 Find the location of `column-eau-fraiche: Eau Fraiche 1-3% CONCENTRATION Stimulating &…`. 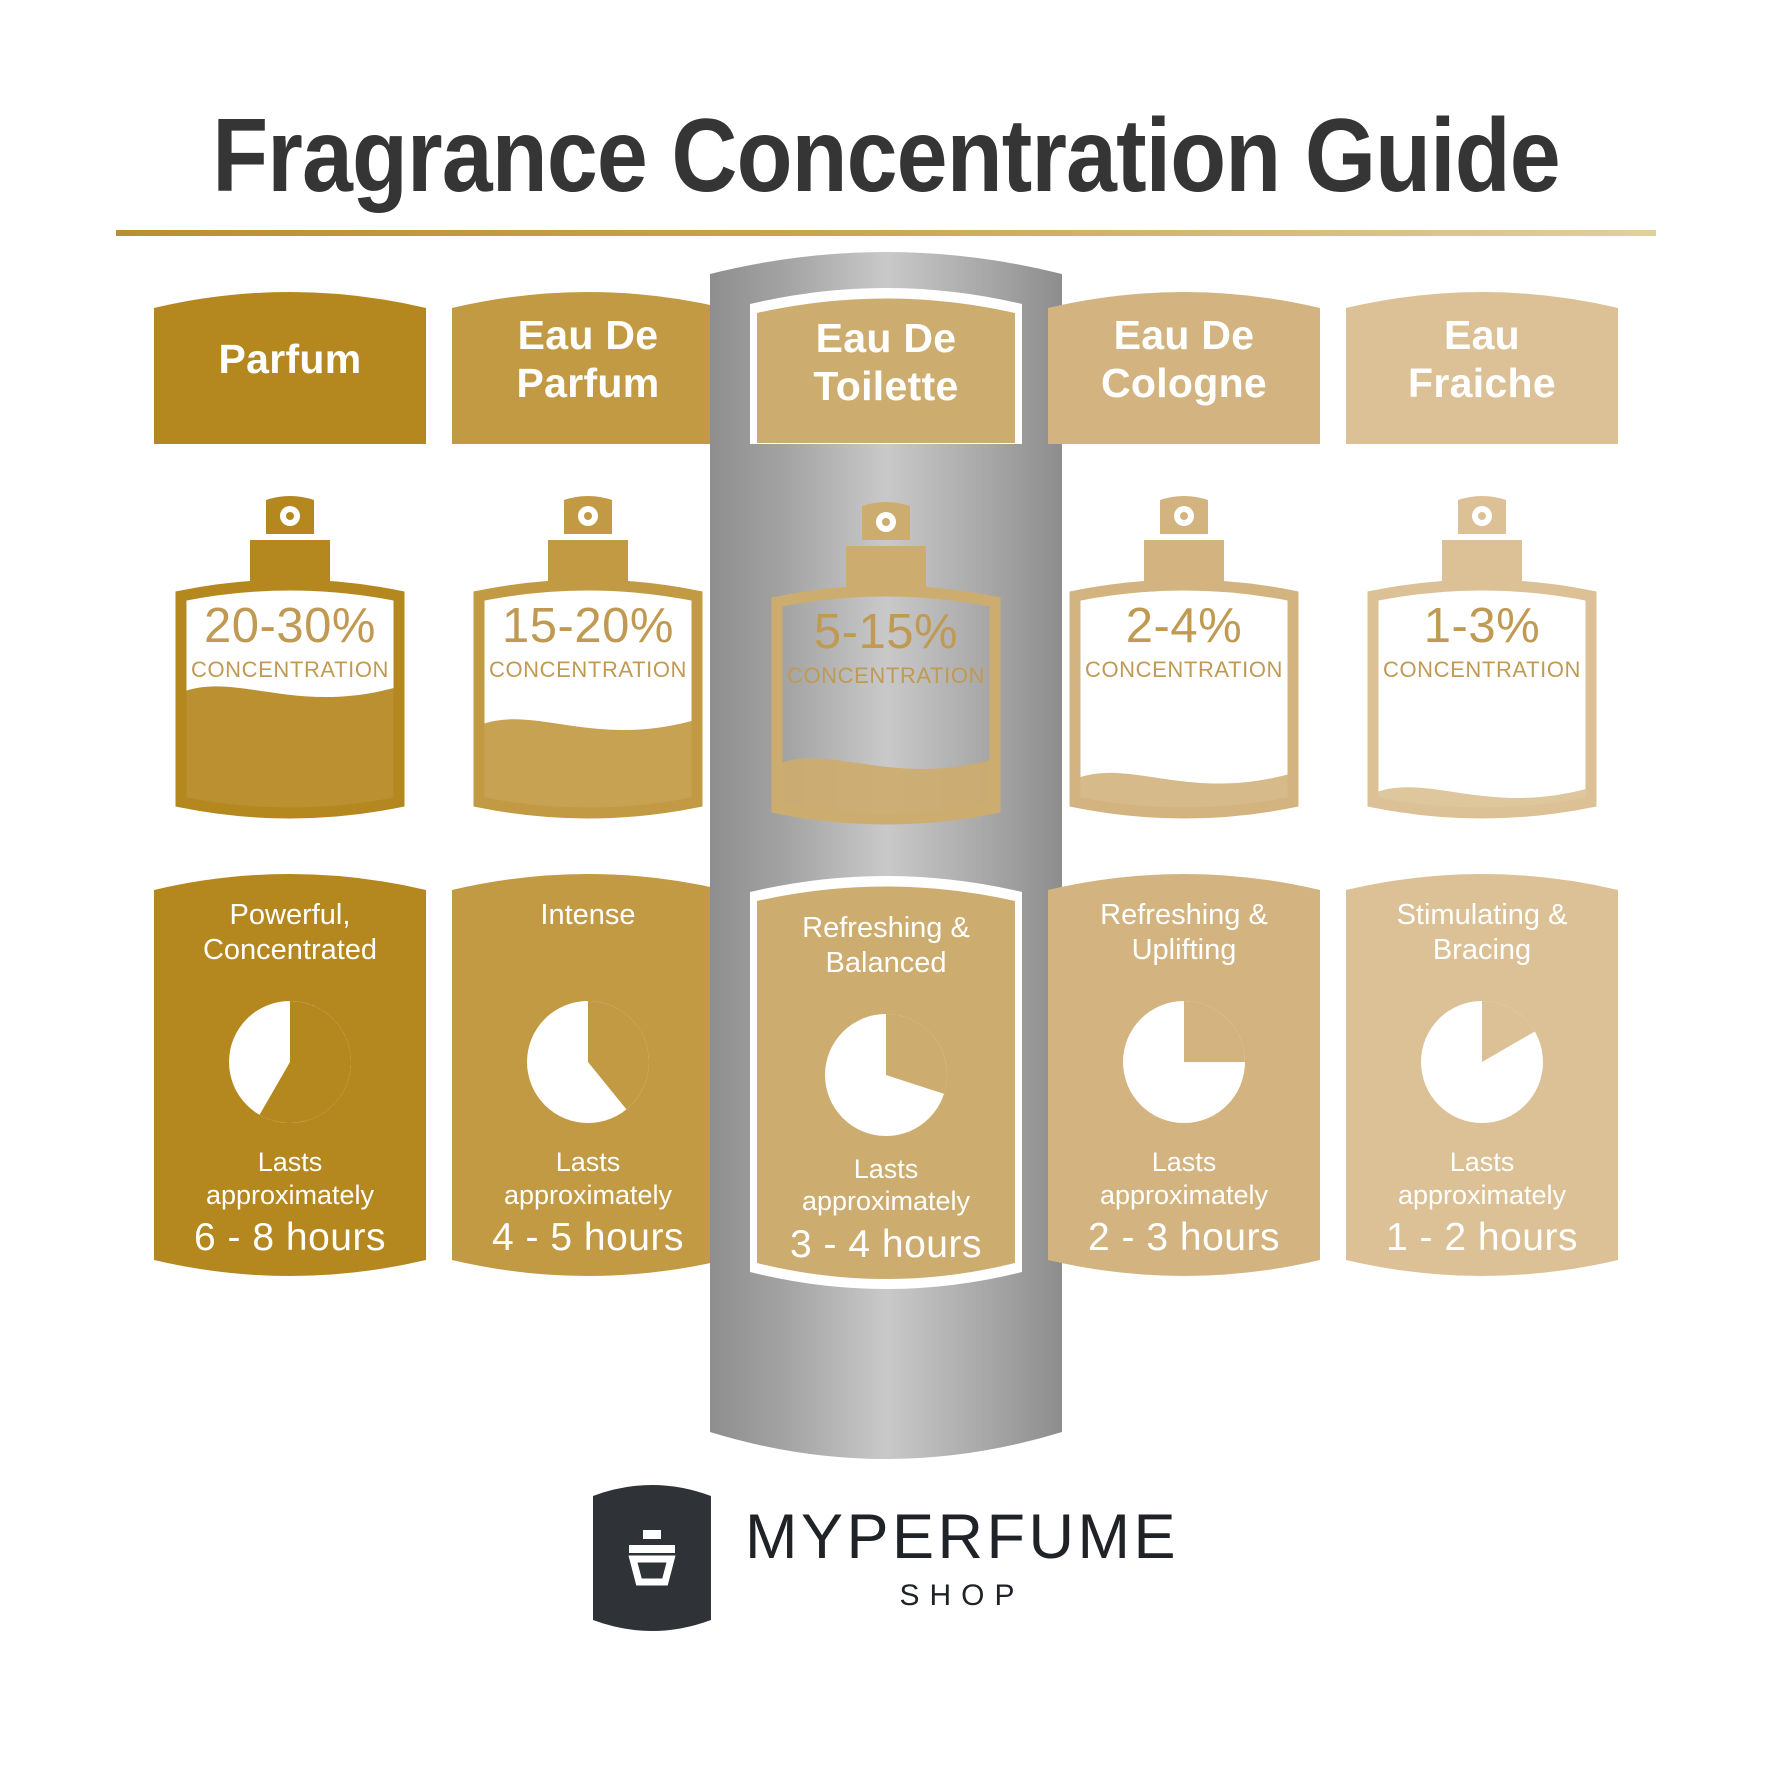

column-eau-fraiche: Eau Fraiche 1-3% CONCENTRATION Stimulating &… is located at coordinates (1482, 790).